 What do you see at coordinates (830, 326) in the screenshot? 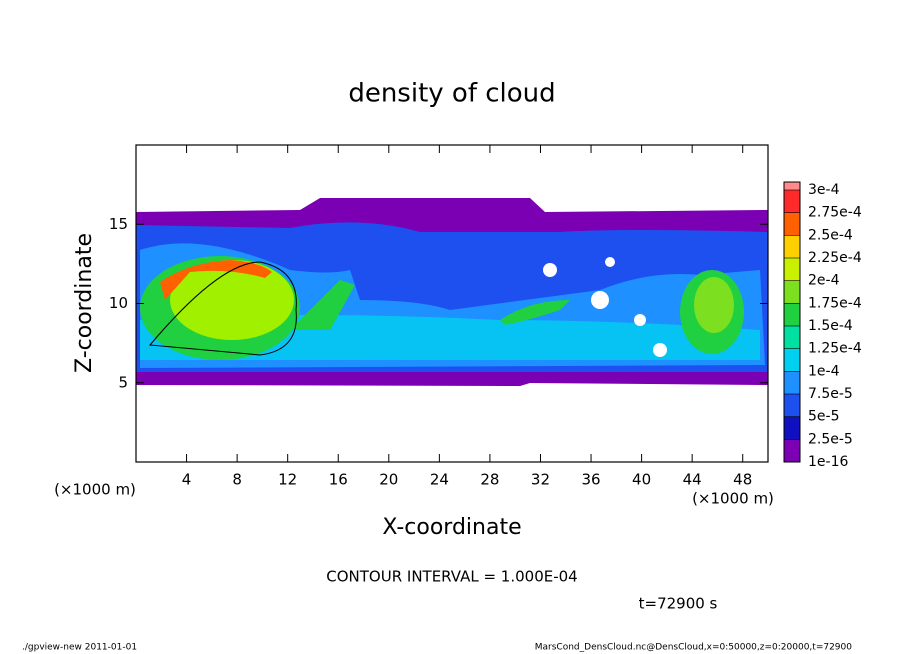
I see `colorbar-label: 1.5e-4` at bounding box center [830, 326].